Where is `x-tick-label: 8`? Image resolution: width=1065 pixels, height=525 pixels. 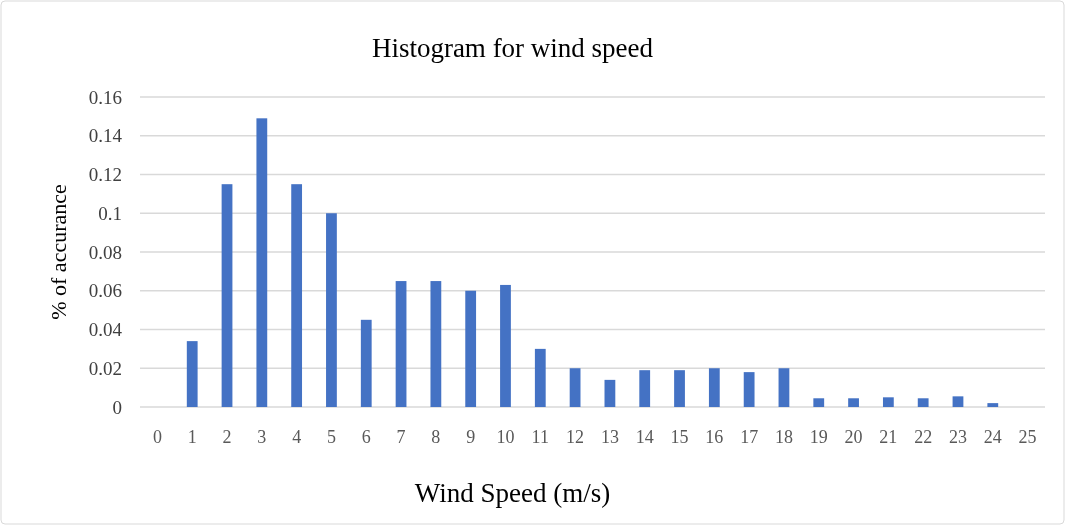
x-tick-label: 8 is located at coordinates (436, 437).